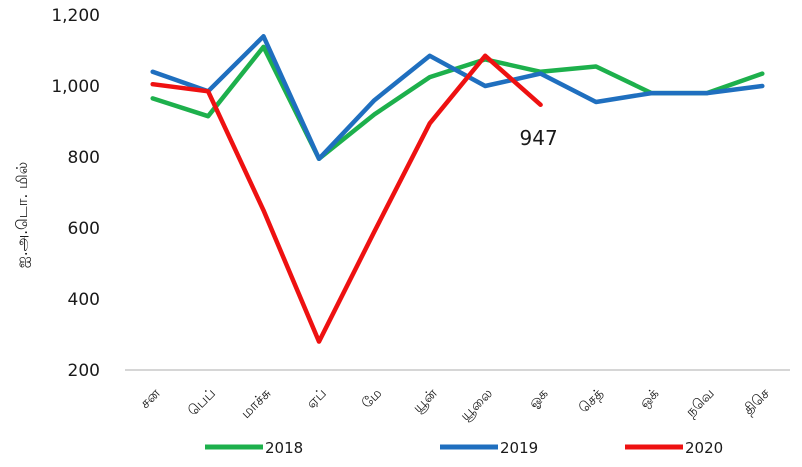 This screenshot has height=467, width=802. Describe the element at coordinates (700, 403) in the screenshot. I see `x-tick-label: நவெ` at that location.